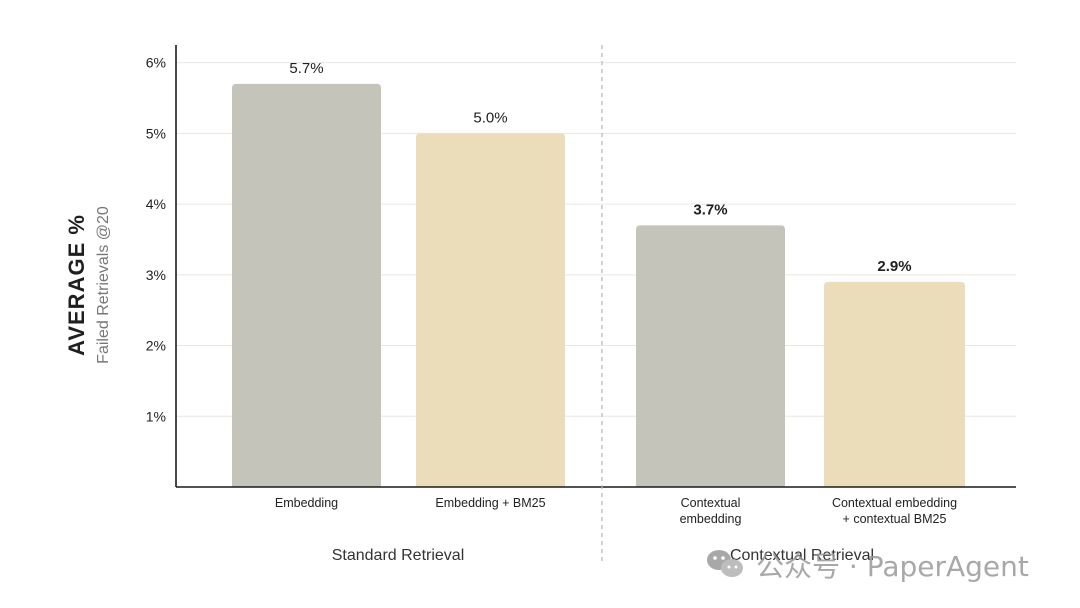 This screenshot has width=1080, height=608. Describe the element at coordinates (603, 555) in the screenshot. I see `group-labels: Standard Retrieval Contextual Retrieval` at that location.